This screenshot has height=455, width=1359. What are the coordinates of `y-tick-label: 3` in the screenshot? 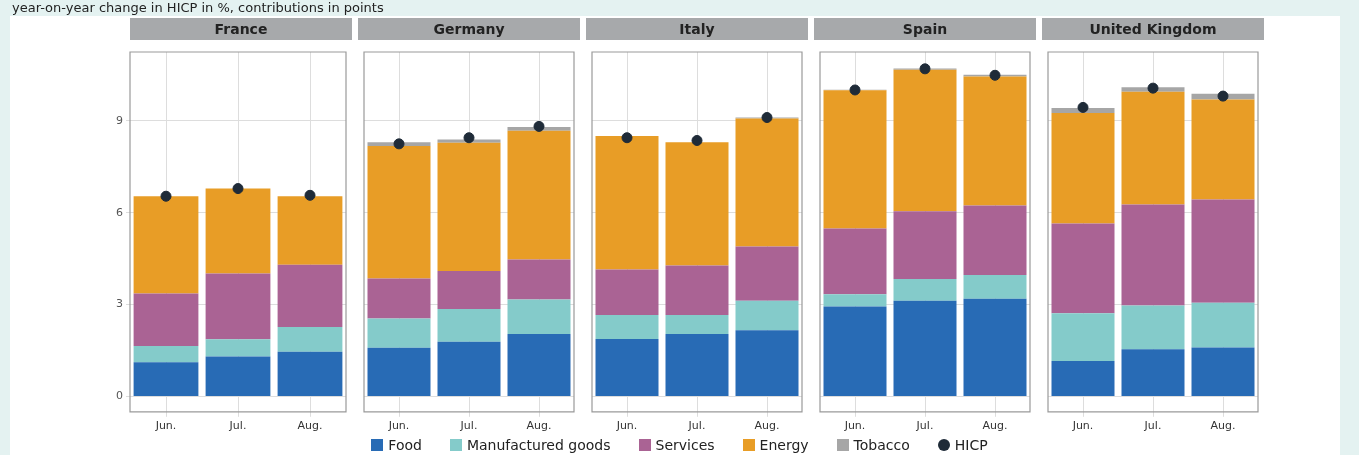 It's located at (119, 304).